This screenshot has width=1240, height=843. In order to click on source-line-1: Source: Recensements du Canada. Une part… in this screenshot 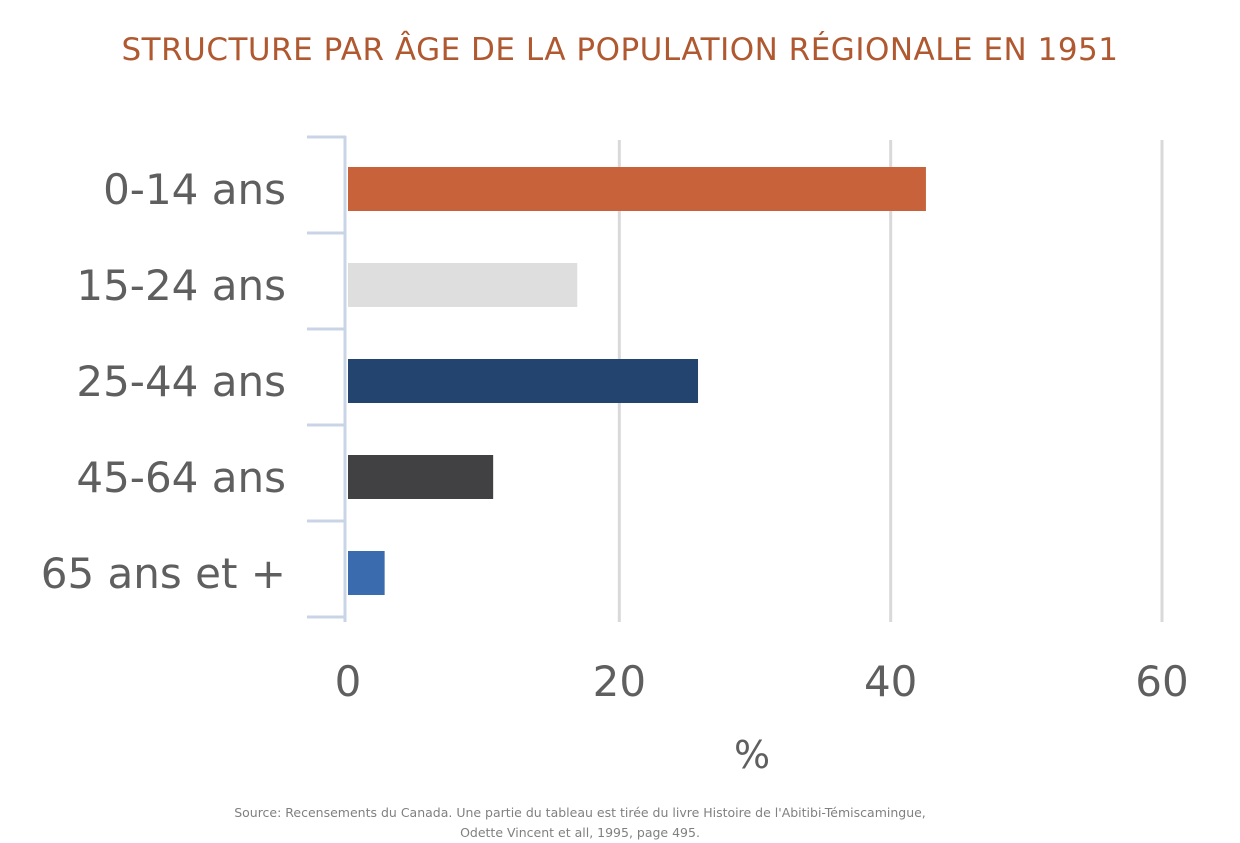, I will do `click(580, 812)`.